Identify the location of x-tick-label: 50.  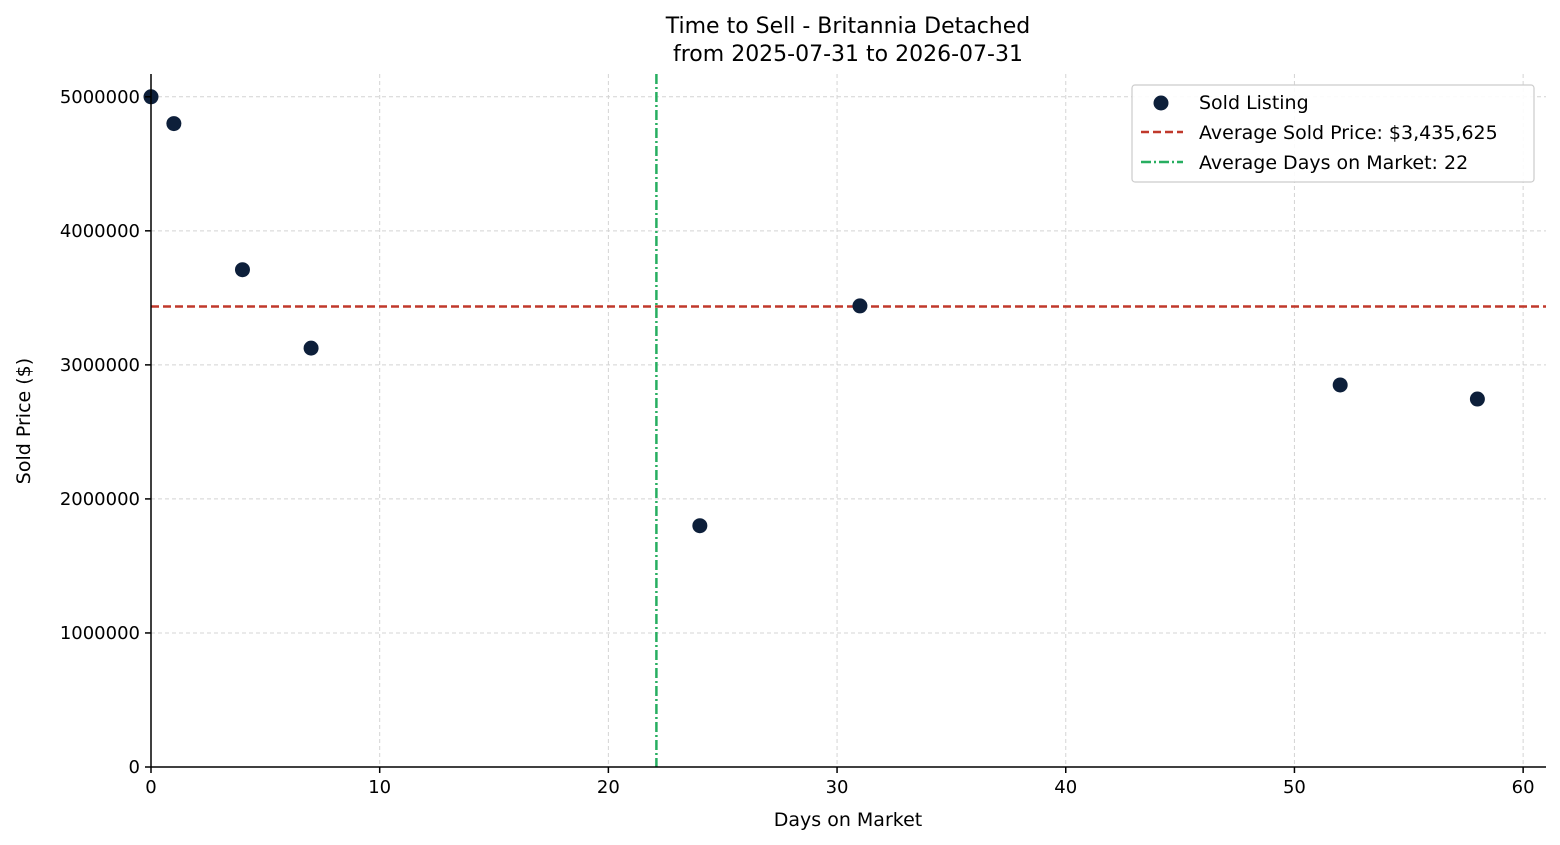
(1294, 787).